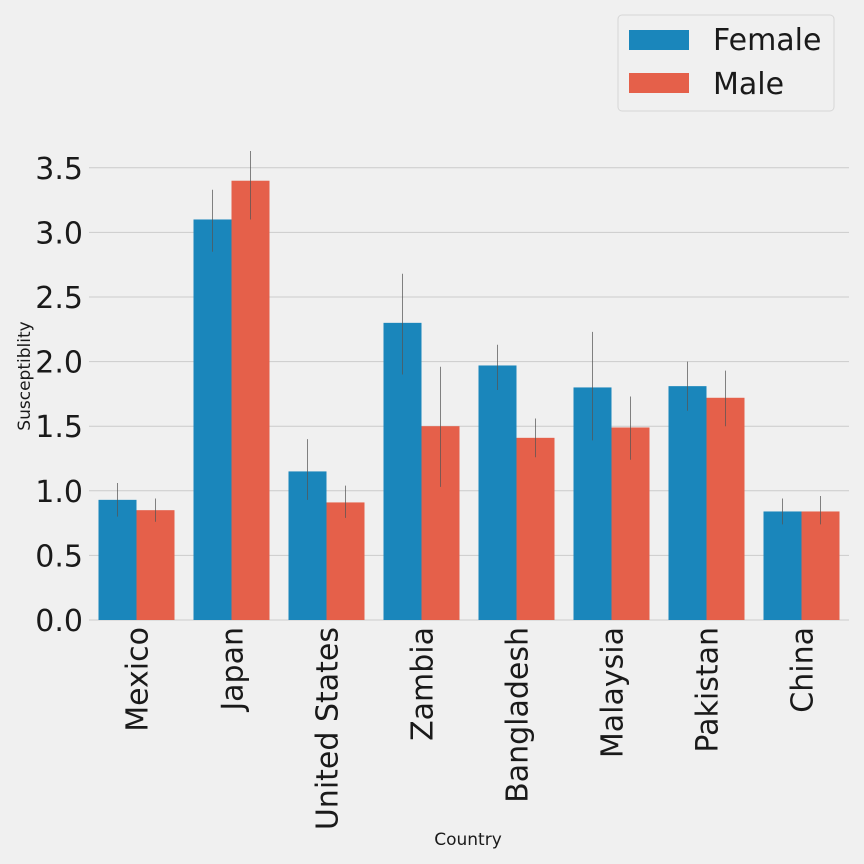  Describe the element at coordinates (138, 679) in the screenshot. I see `x-tick-label: Mexico` at that location.